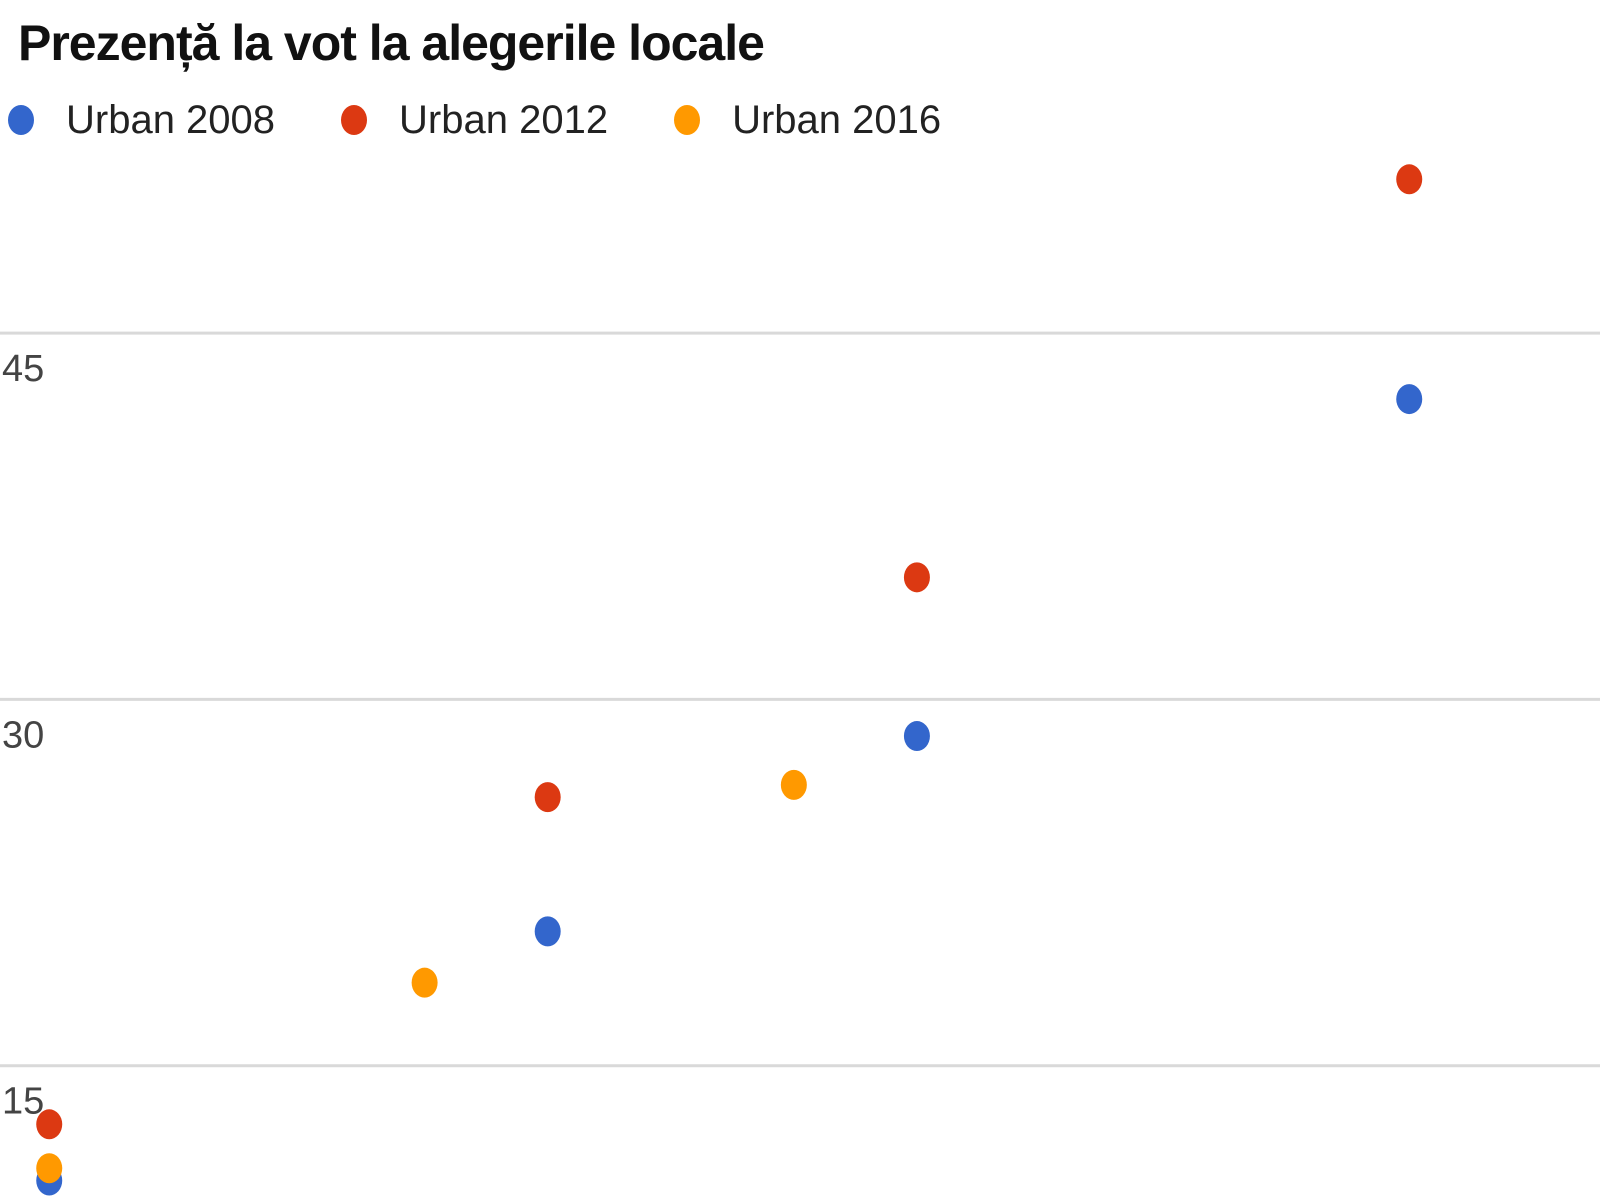 The width and height of the screenshot is (1600, 1200). What do you see at coordinates (23, 1102) in the screenshot?
I see `y-tick-label: 15` at bounding box center [23, 1102].